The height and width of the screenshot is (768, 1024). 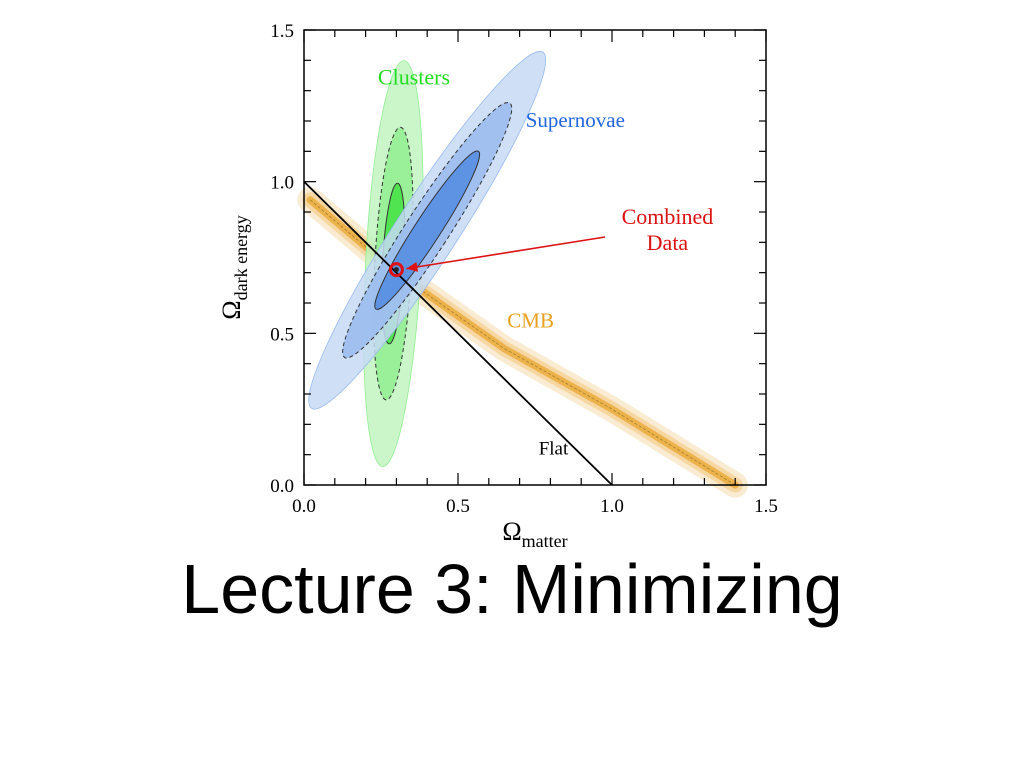 What do you see at coordinates (554, 449) in the screenshot?
I see `flat-label: Flat` at bounding box center [554, 449].